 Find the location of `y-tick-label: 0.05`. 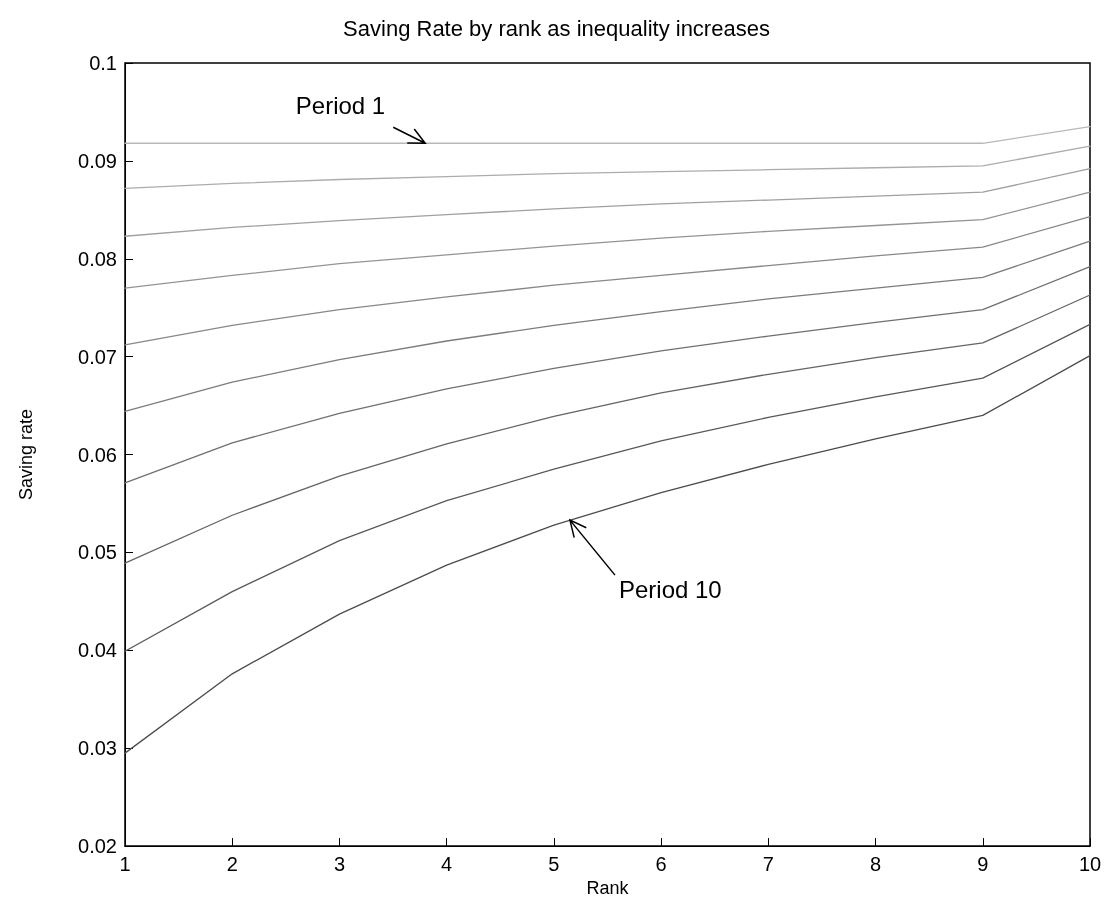

y-tick-label: 0.05 is located at coordinates (97, 552).